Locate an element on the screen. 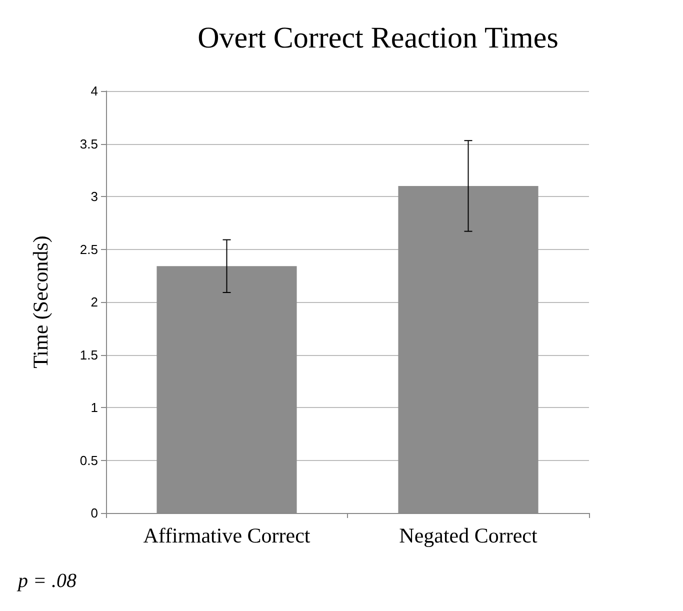 The image size is (683, 611). chart-title: Overt Correct Reaction Times is located at coordinates (378, 38).